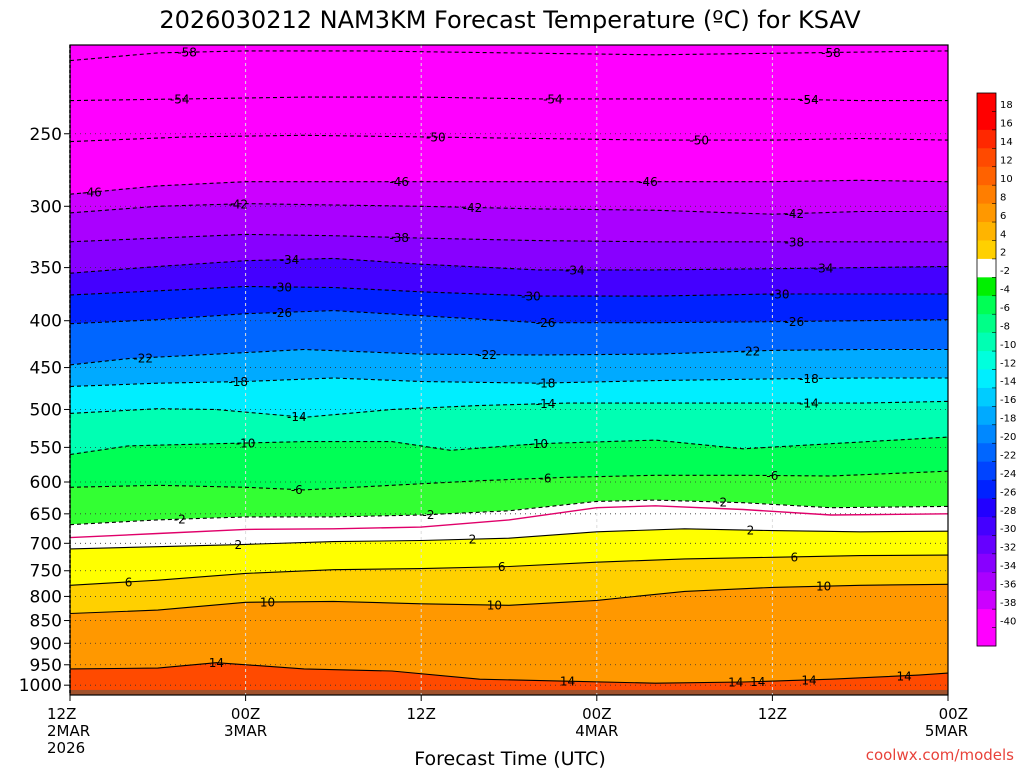  Describe the element at coordinates (509, 409) in the screenshot. I see `isotherm--14` at that location.